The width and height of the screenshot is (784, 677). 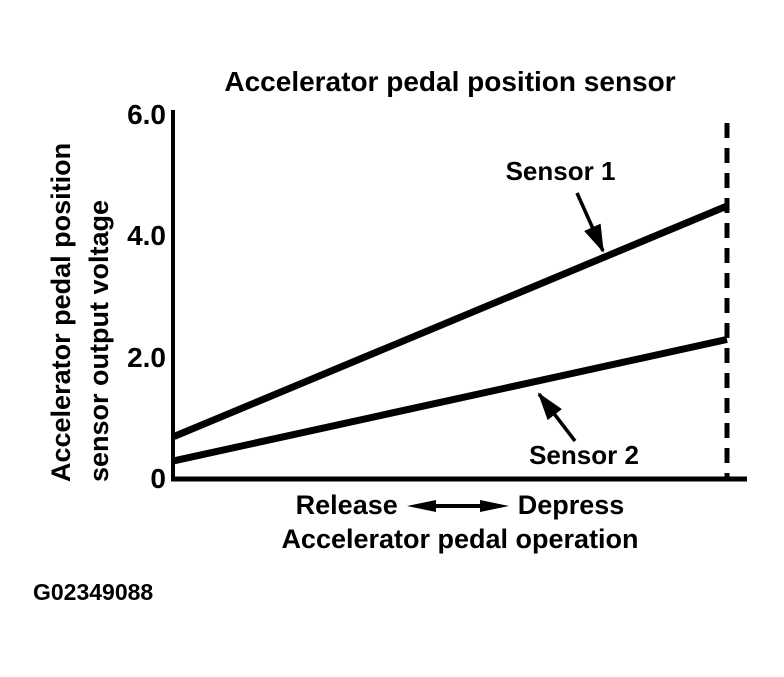 What do you see at coordinates (146, 114) in the screenshot?
I see `y-tick-label: 6.0` at bounding box center [146, 114].